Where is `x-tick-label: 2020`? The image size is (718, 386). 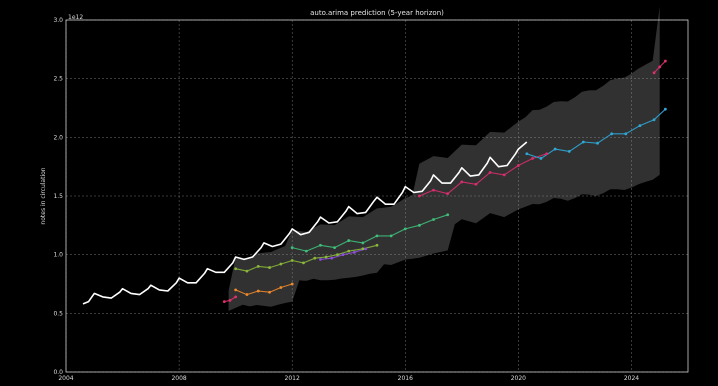 x-tick-label: 2020 is located at coordinates (518, 378).